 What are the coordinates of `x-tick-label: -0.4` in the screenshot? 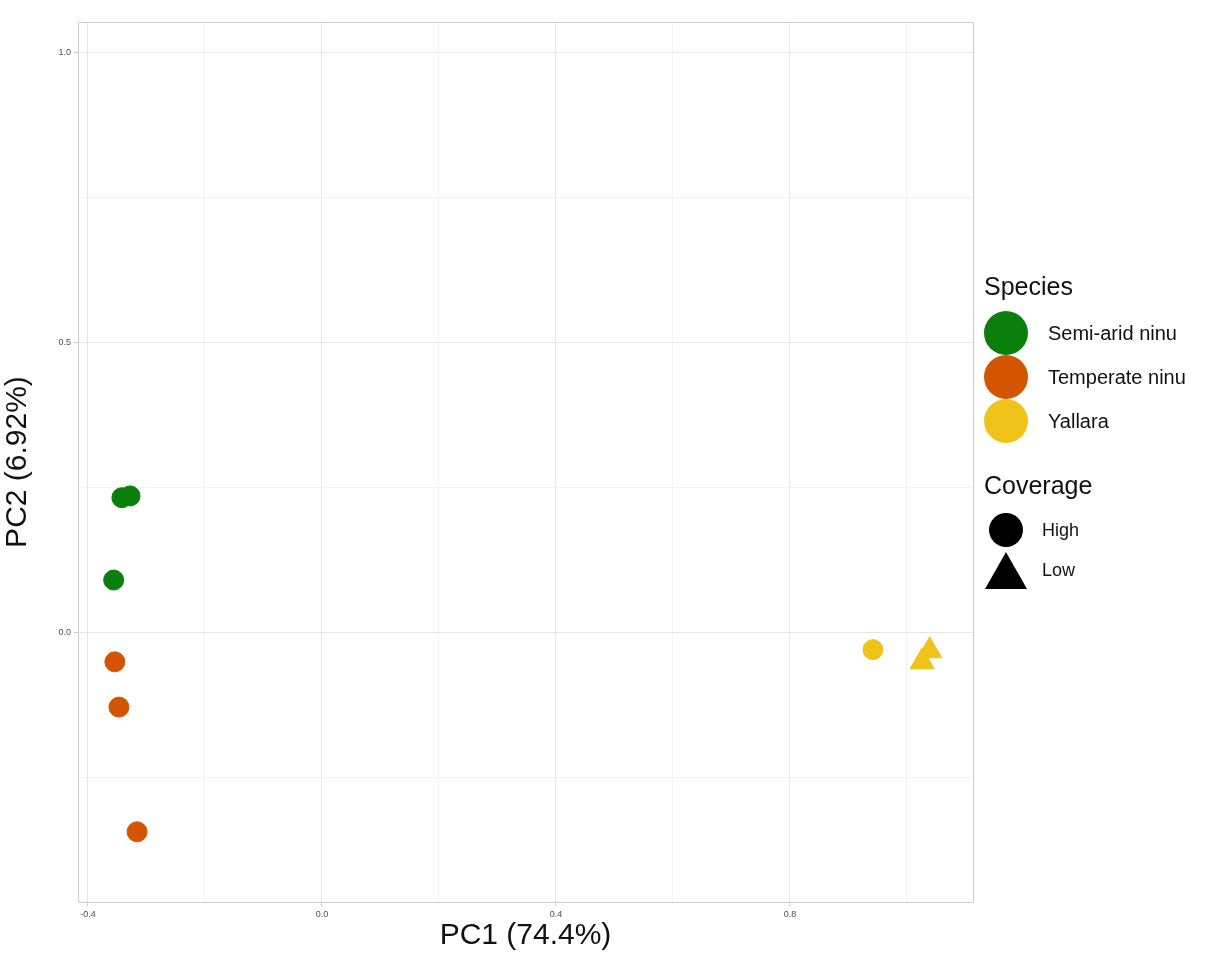 It's located at (88, 913).